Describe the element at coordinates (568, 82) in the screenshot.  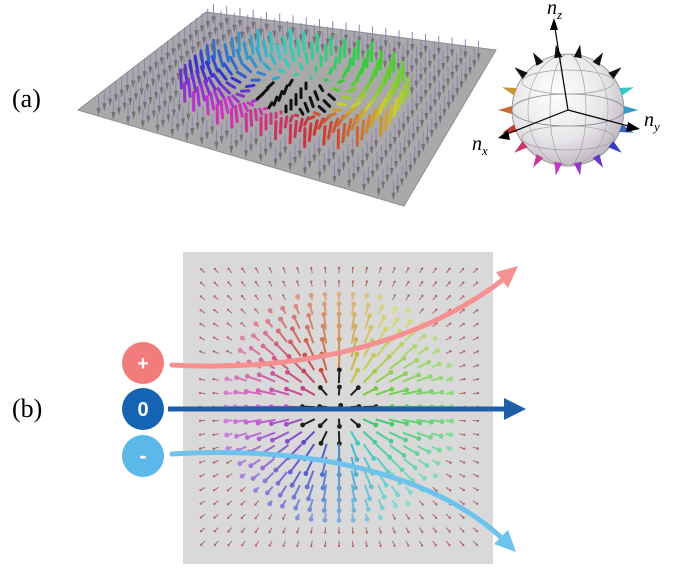
I see `sphere-latitude-upper` at that location.